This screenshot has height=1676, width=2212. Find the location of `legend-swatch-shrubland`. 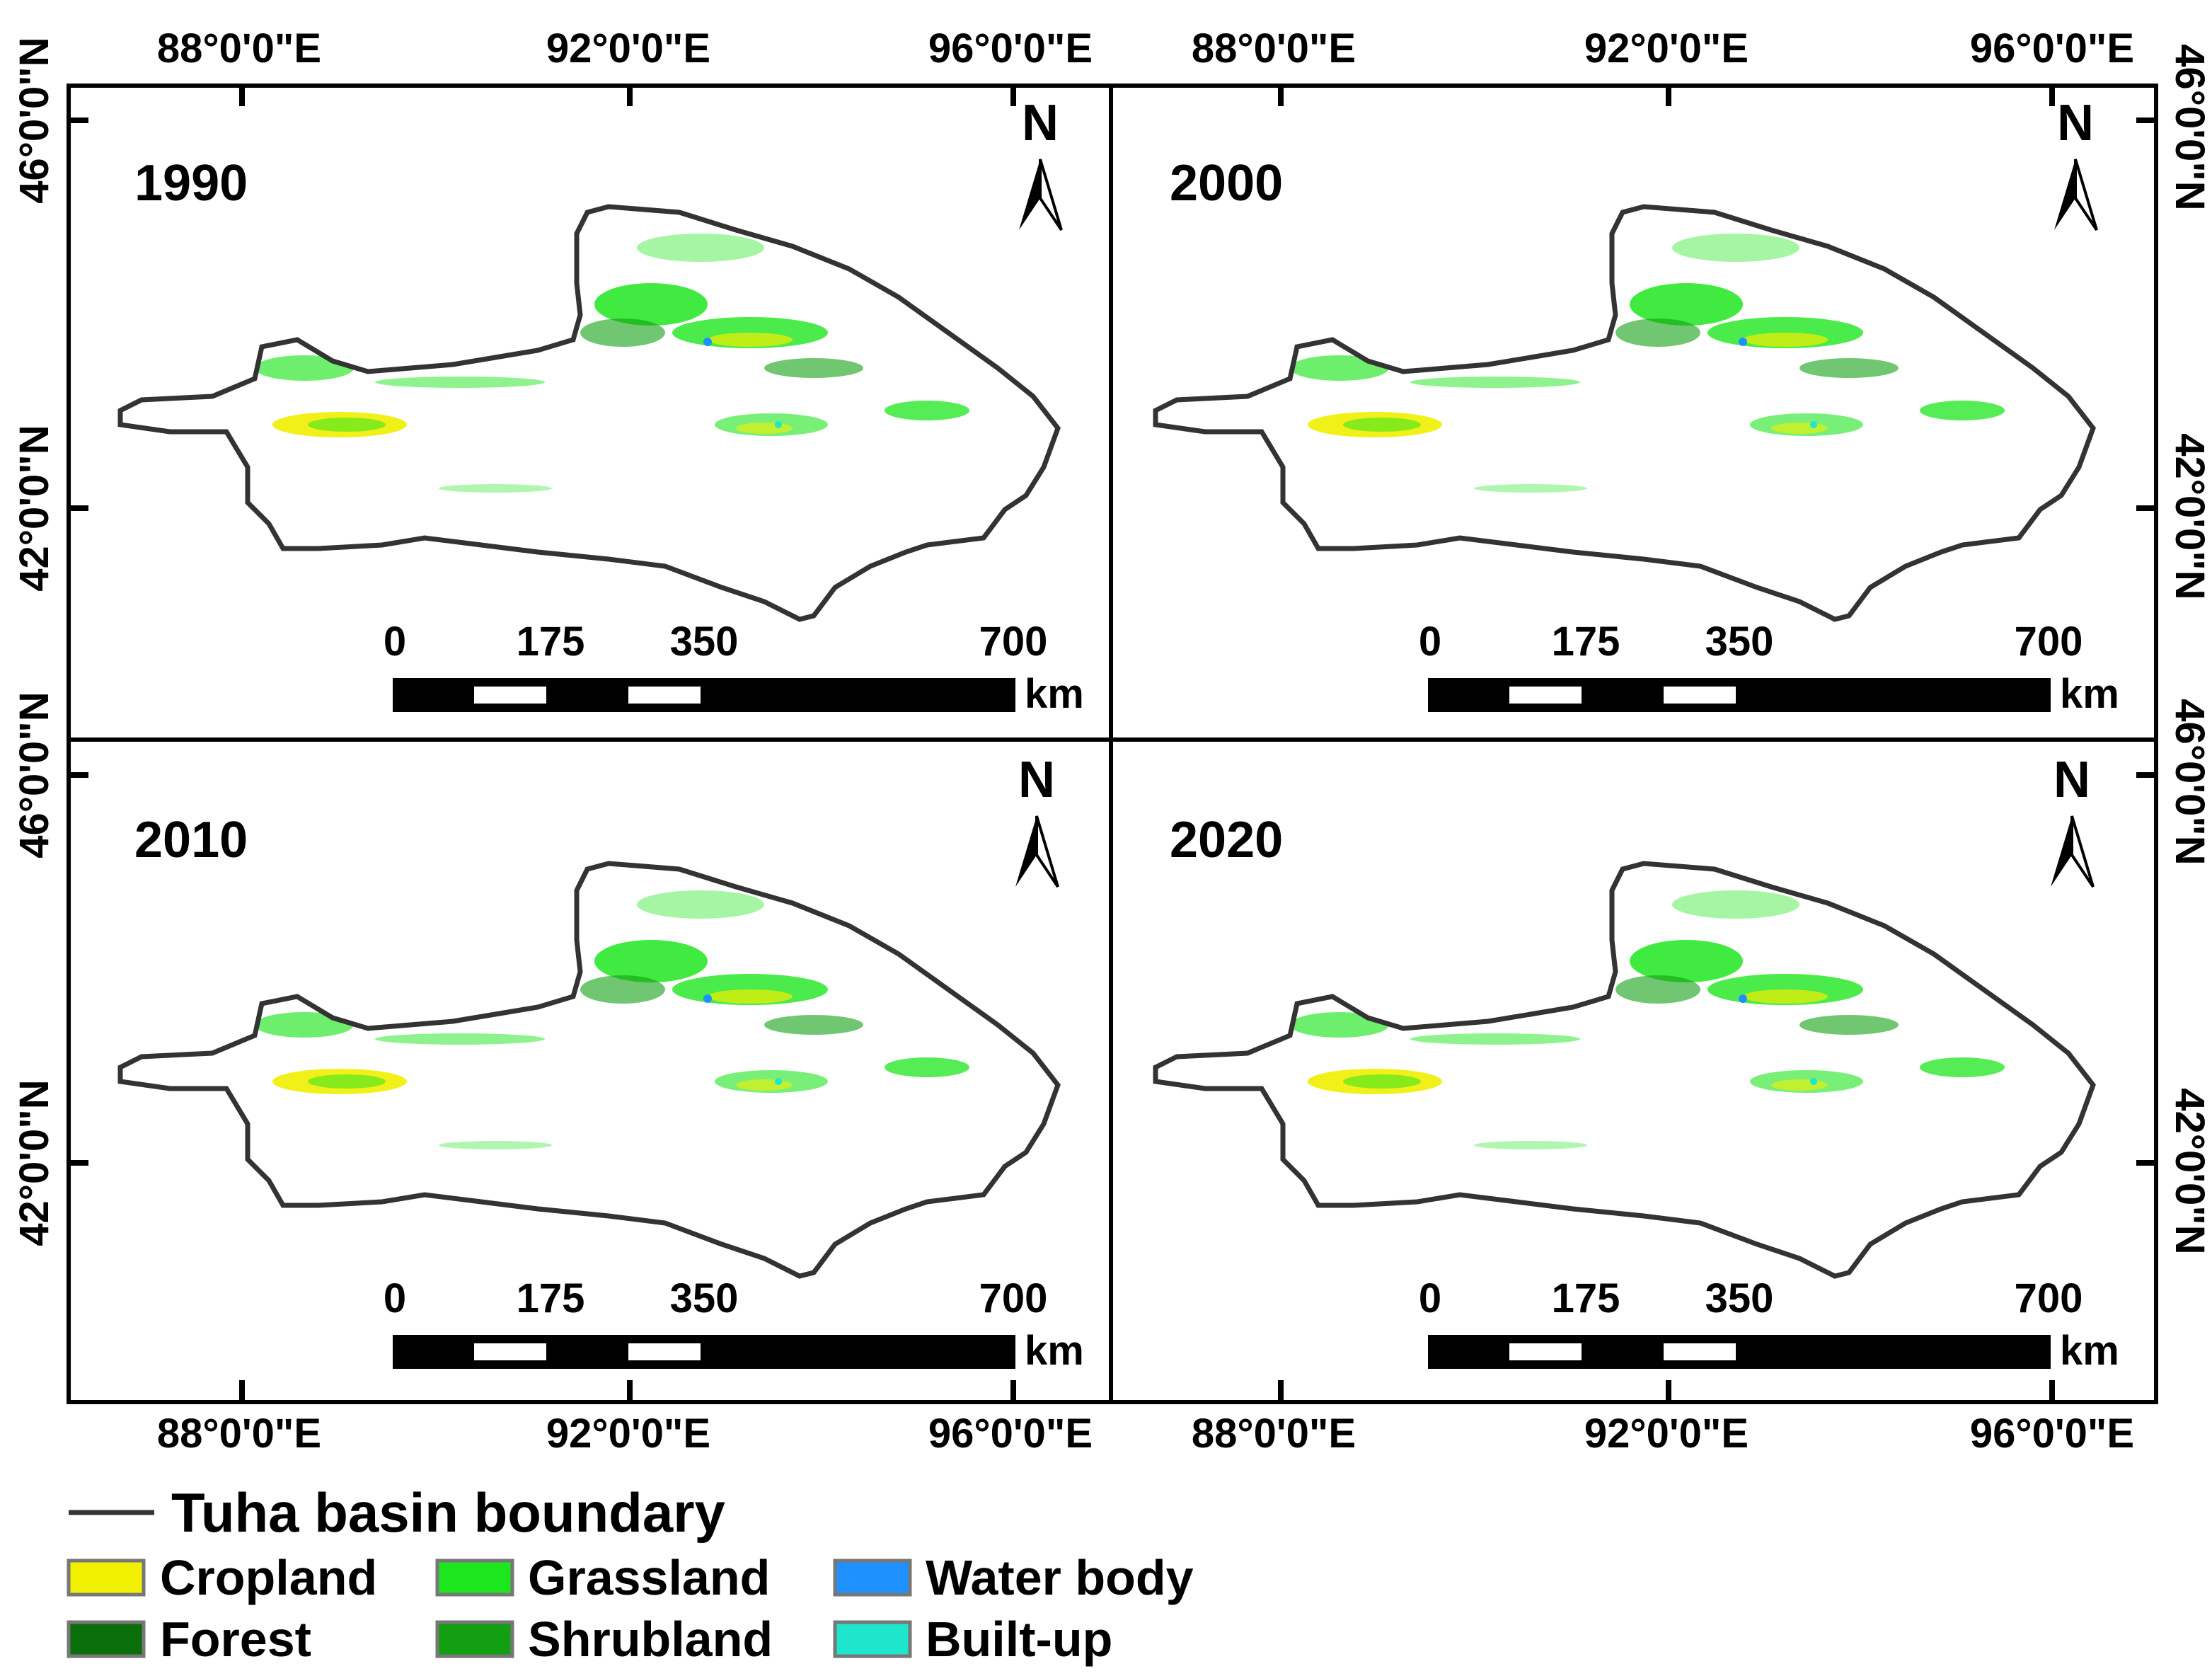

legend-swatch-shrubland is located at coordinates (474, 1639).